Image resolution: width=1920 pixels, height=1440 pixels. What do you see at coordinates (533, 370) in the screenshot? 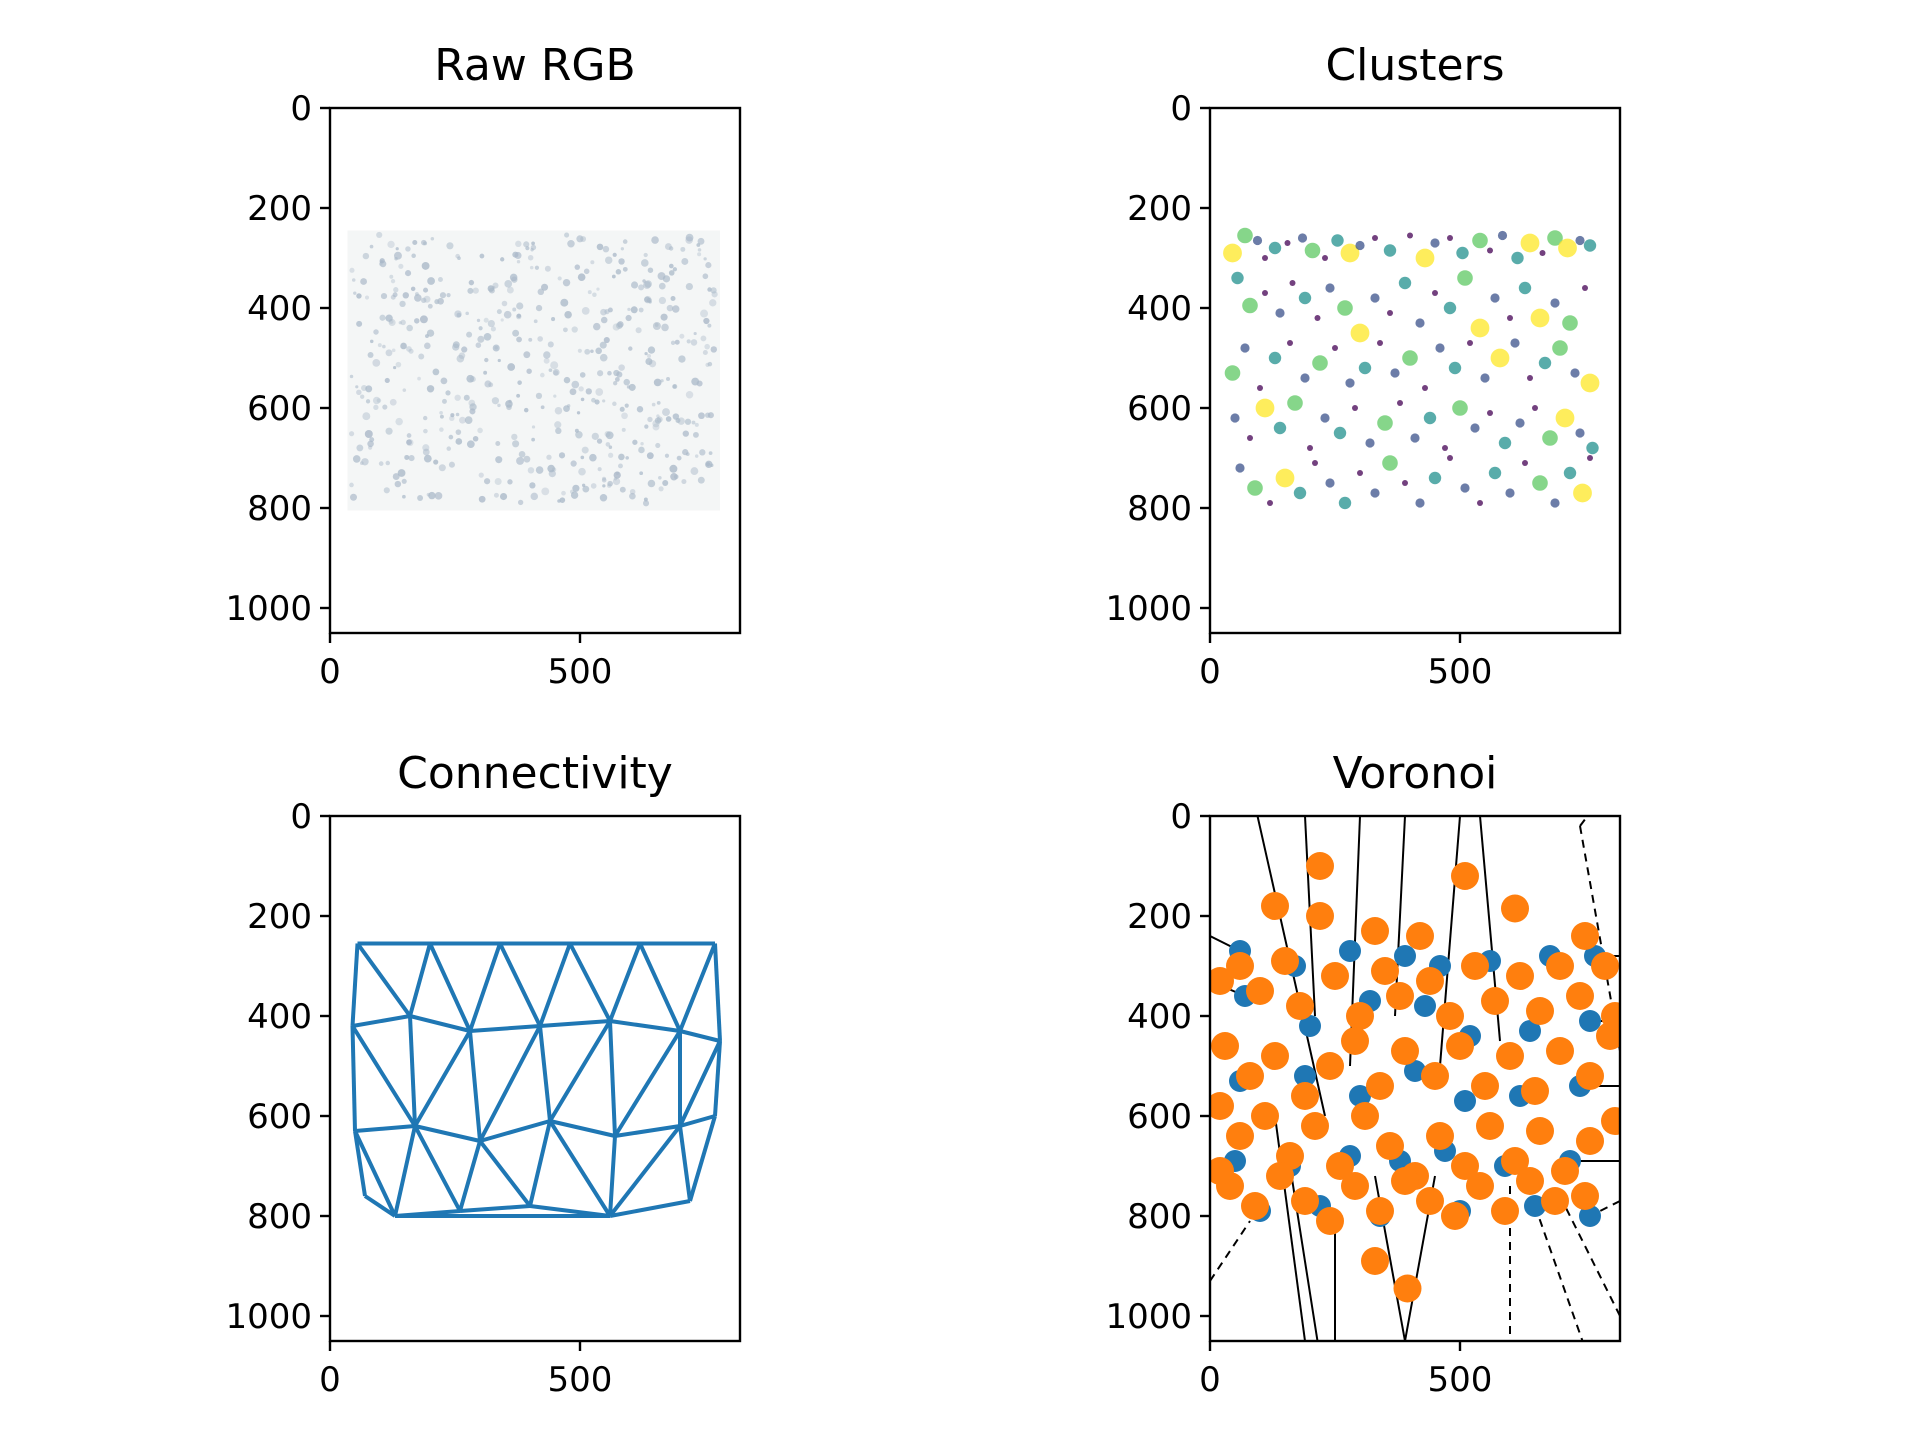
I see `image-background` at bounding box center [533, 370].